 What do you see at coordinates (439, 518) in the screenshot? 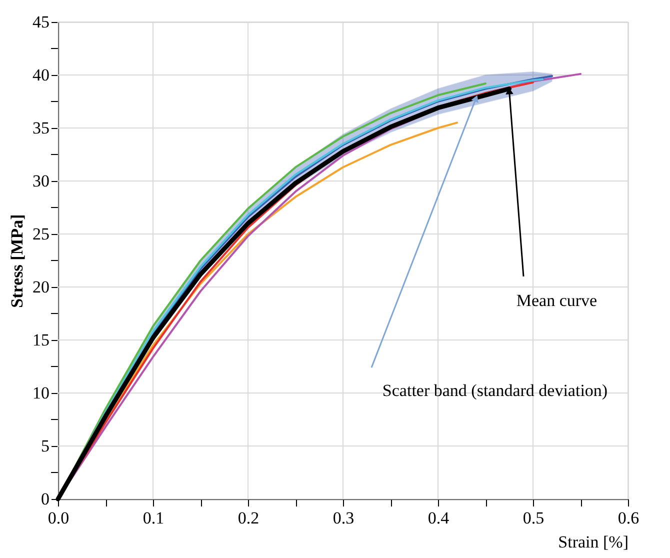
I see `x-tick-label: 0.4` at bounding box center [439, 518].